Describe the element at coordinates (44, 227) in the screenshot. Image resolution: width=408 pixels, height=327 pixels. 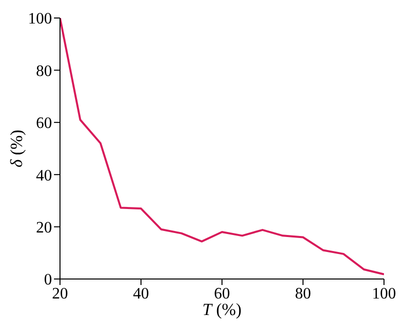
I see `y-tick-label: 20` at that location.